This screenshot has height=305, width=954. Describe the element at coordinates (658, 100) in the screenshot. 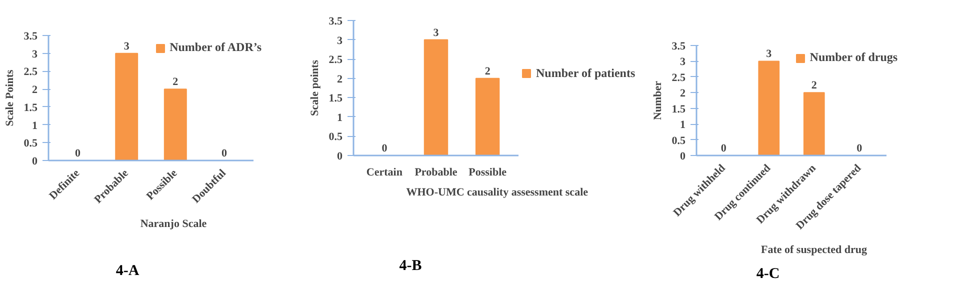

I see `y-axis-title: Number` at that location.